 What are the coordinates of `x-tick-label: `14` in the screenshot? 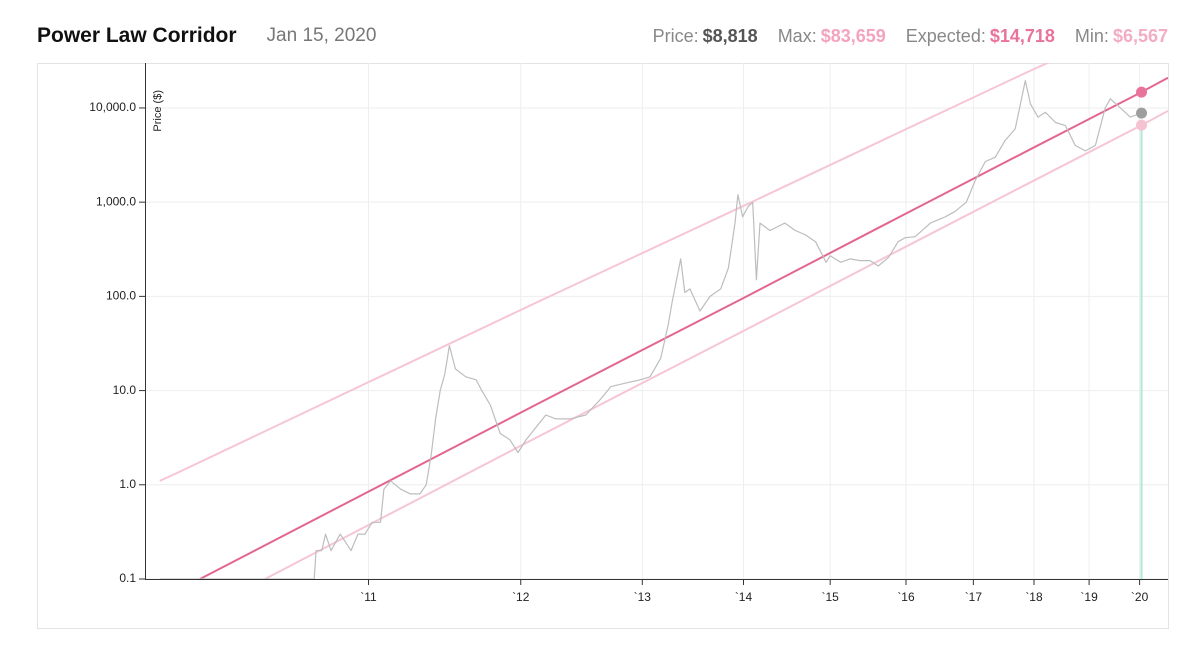 It's located at (744, 597).